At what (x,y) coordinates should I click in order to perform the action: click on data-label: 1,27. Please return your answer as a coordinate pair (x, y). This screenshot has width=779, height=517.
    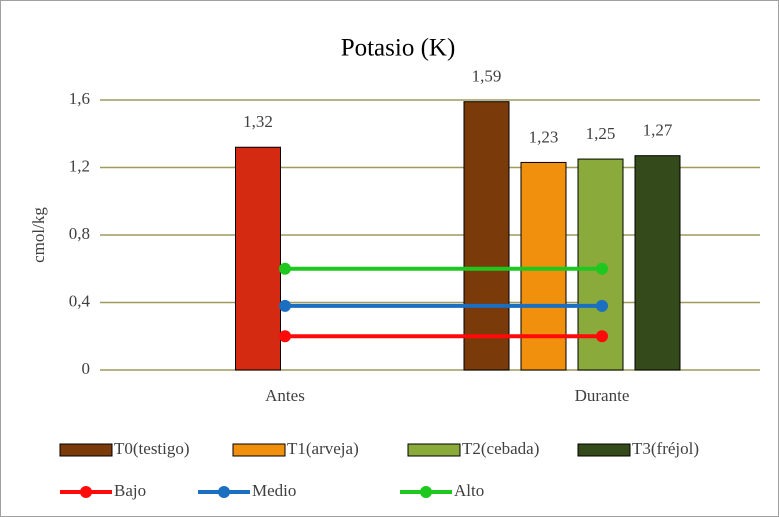
    Looking at the image, I should click on (658, 130).